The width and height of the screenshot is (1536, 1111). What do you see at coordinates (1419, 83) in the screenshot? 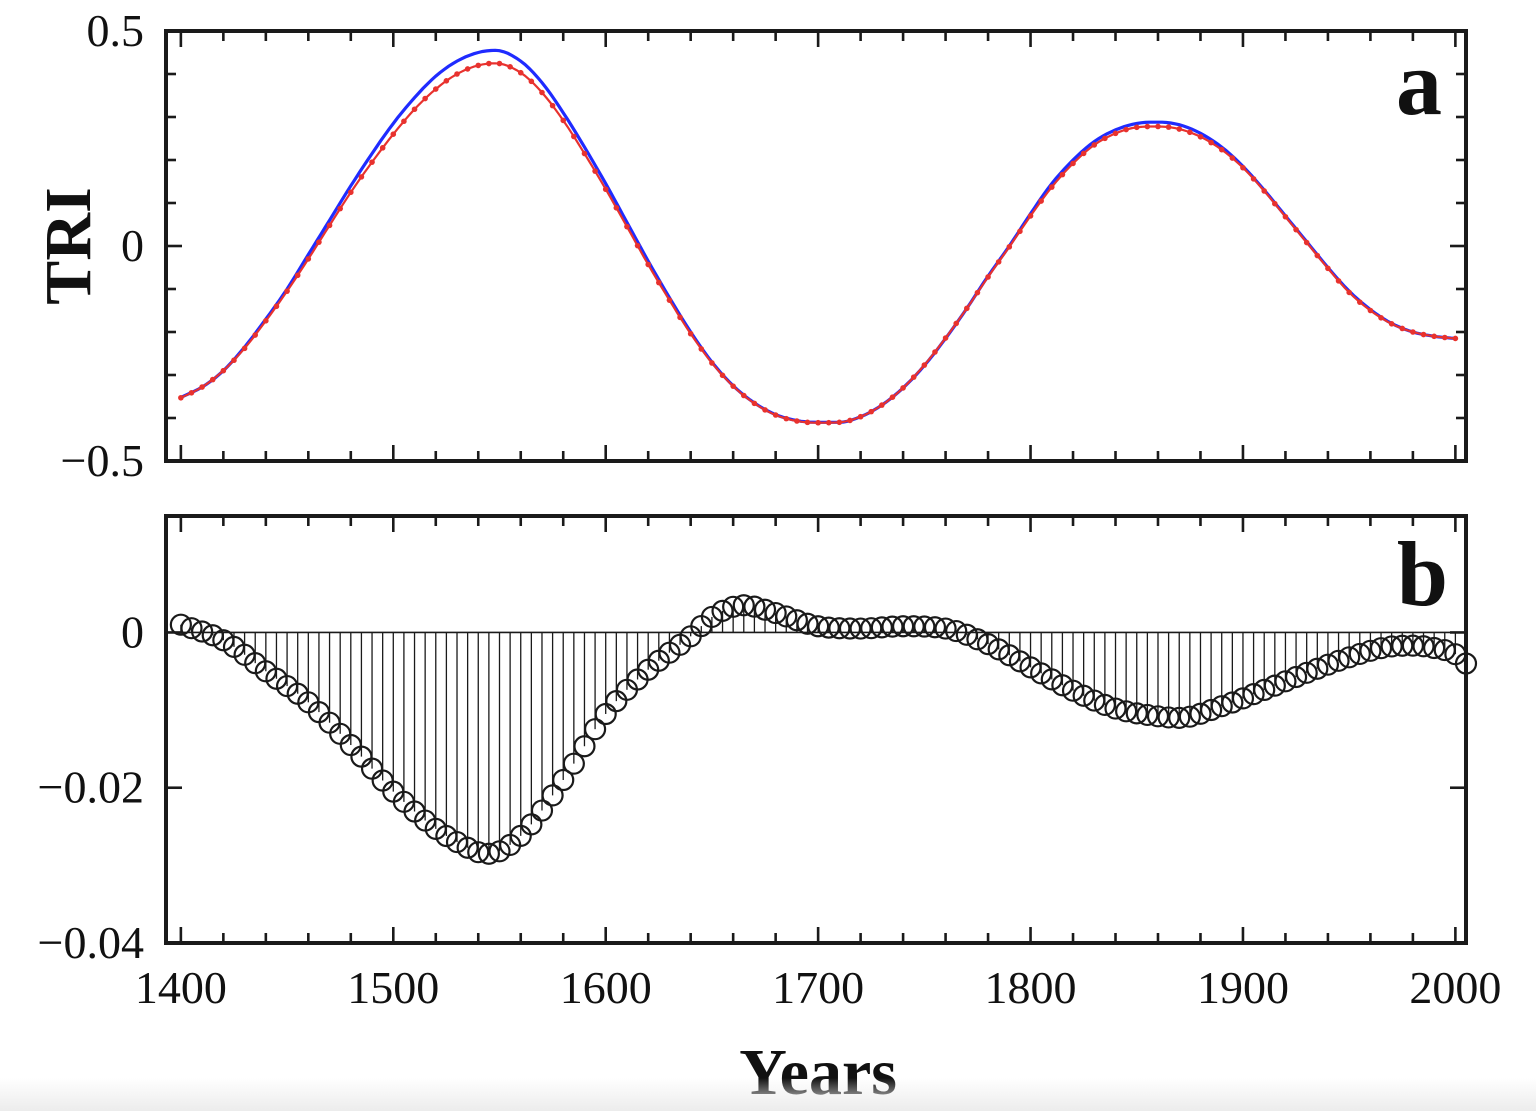
I see `panel-a-letter: a` at bounding box center [1419, 83].